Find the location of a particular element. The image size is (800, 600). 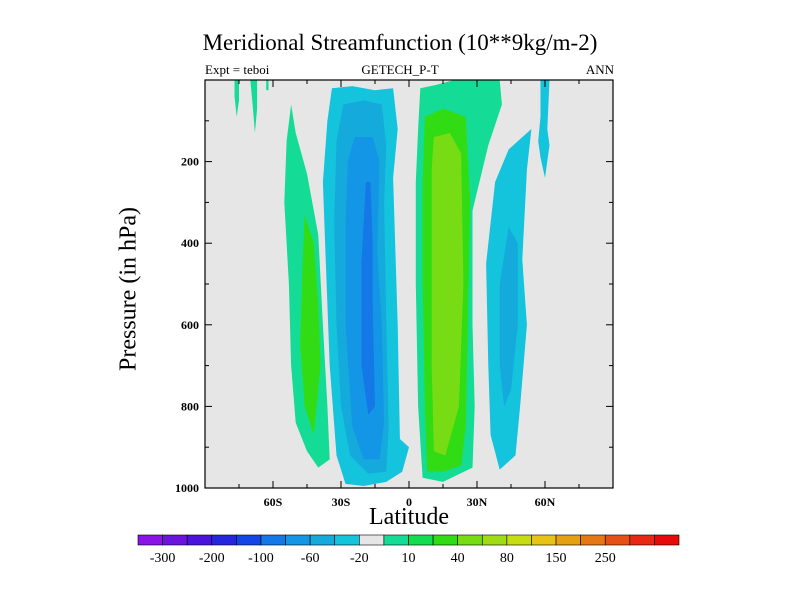

chart-title: Meridional Streamfunction (10**9kg/m-2) is located at coordinates (400, 42).